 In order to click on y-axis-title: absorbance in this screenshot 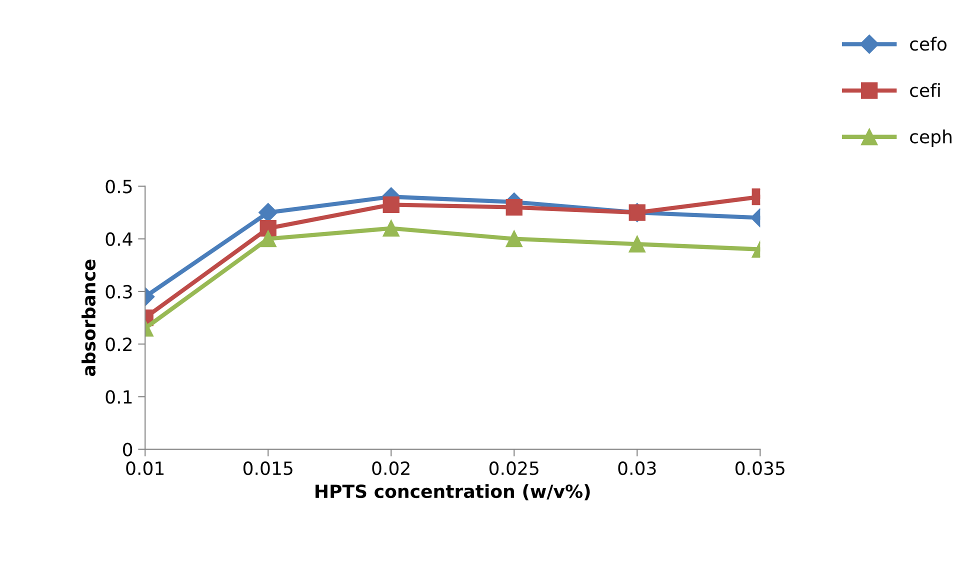, I will do `click(89, 318)`.